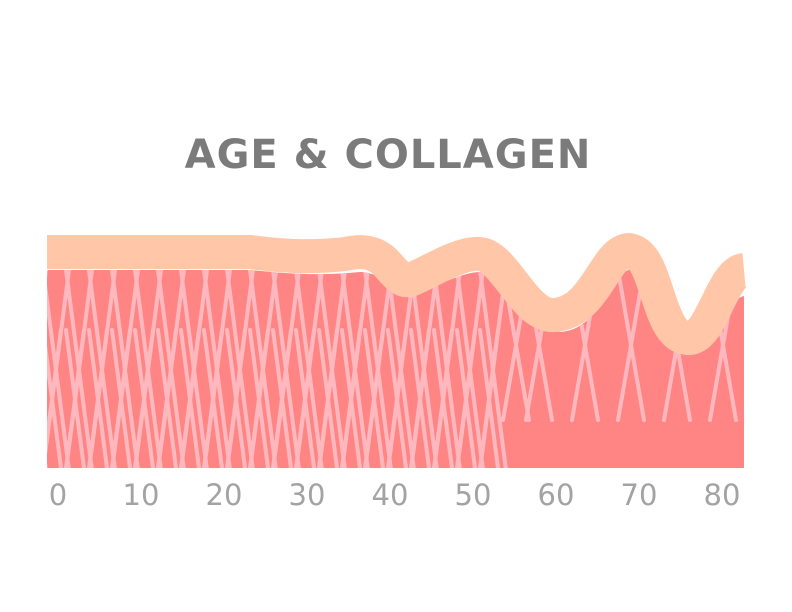 The height and width of the screenshot is (612, 792). I want to click on age-tick-label: 0, so click(58, 495).